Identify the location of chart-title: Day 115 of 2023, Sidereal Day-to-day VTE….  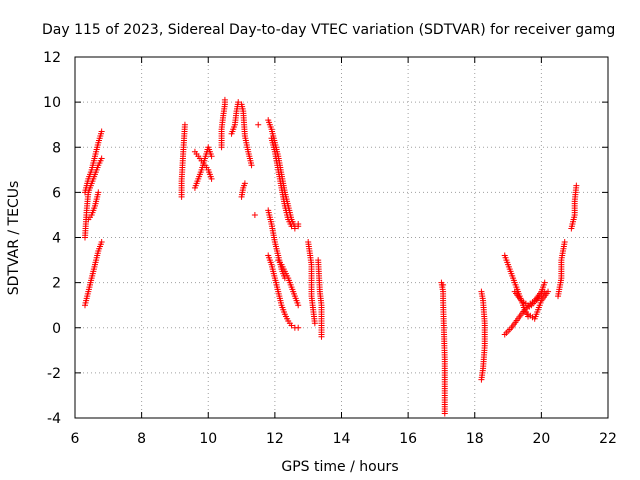
(328, 30).